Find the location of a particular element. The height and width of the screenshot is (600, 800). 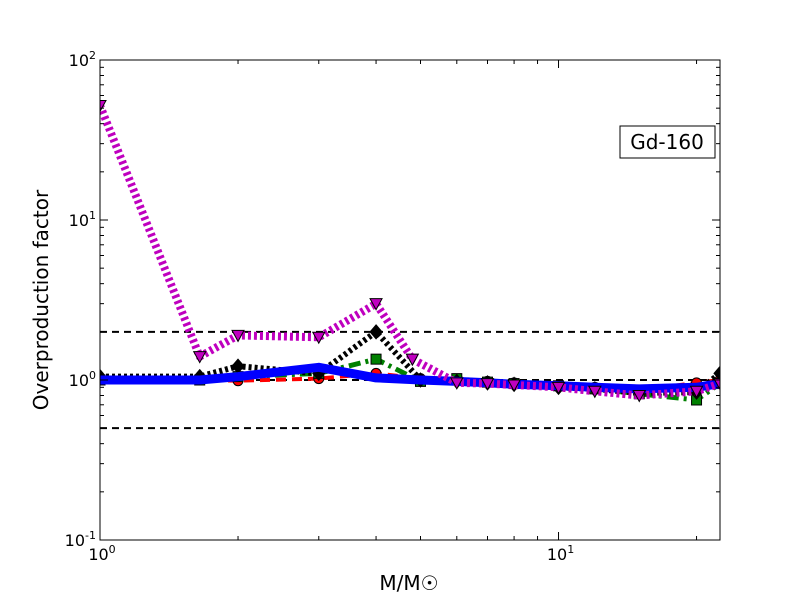

y-axis-title: Overproduction factor is located at coordinates (41, 299).